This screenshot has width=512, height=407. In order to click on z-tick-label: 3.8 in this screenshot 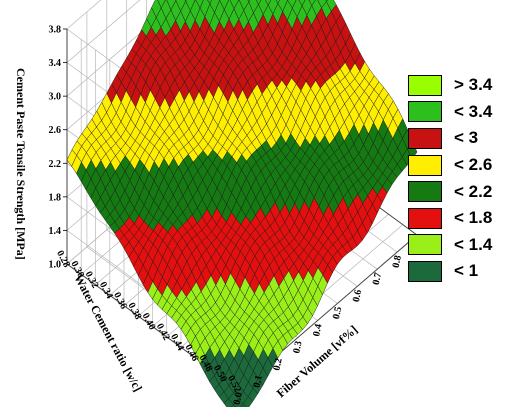, I will do `click(55, 30)`.